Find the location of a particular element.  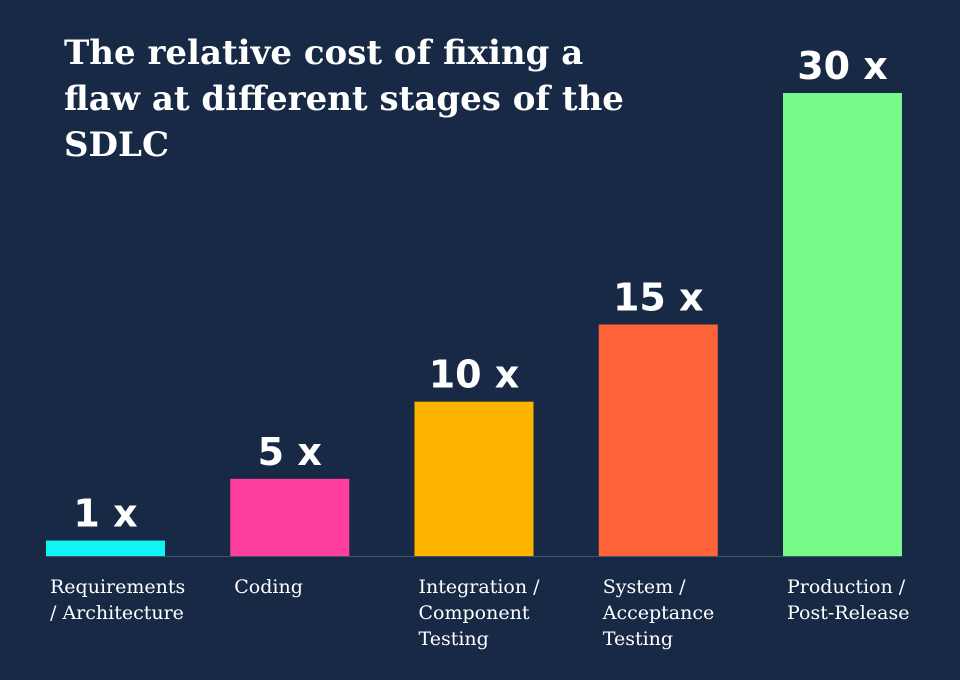

bar-value-label-2: 5 x is located at coordinates (290, 452).